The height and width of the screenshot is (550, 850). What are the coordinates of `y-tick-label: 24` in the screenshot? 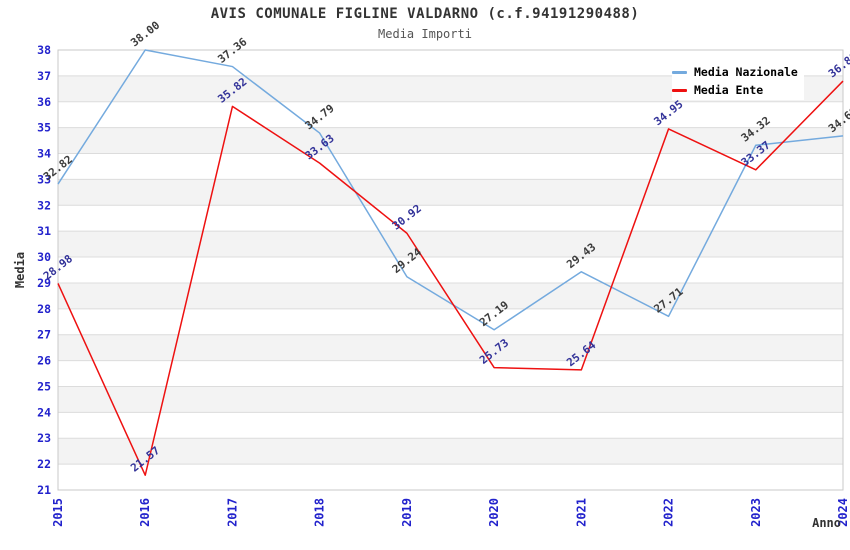 It's located at (44, 412).